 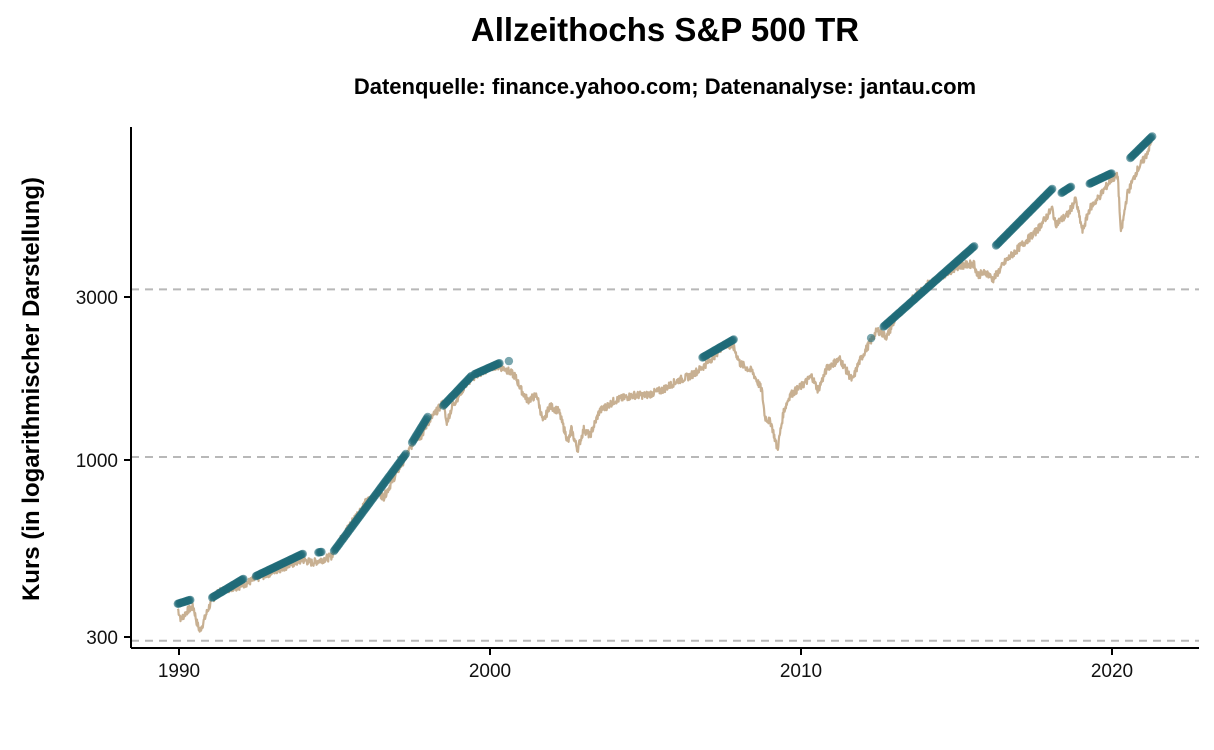 I want to click on y-tick-label: 3000, so click(x=97, y=298).